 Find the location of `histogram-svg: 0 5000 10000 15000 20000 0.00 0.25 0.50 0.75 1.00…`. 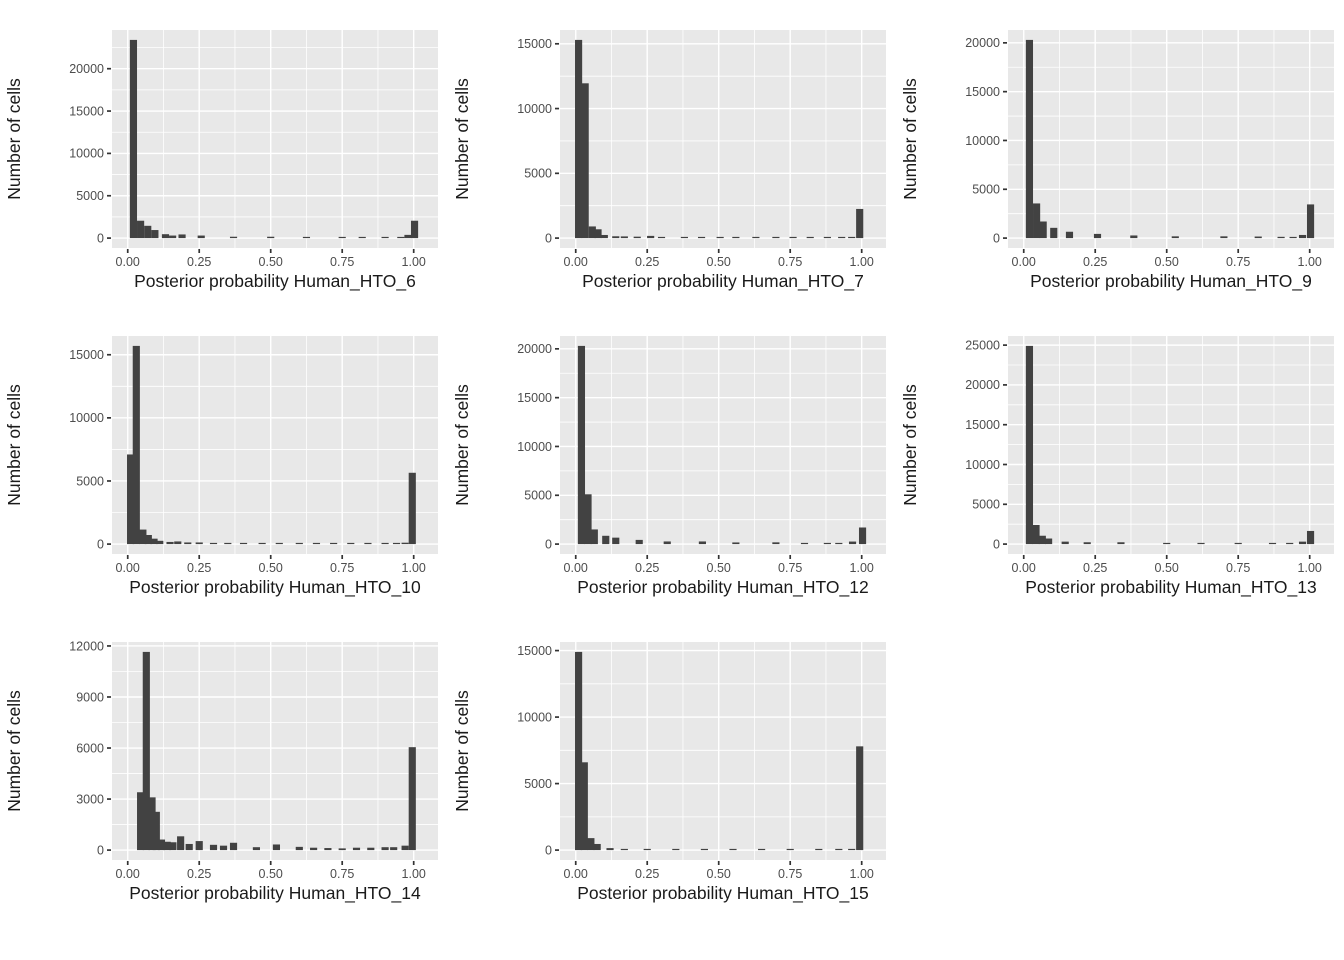

histogram-svg: 0 5000 10000 15000 20000 0.00 0.25 0.50 0.75 1.00… is located at coordinates (1117, 161).